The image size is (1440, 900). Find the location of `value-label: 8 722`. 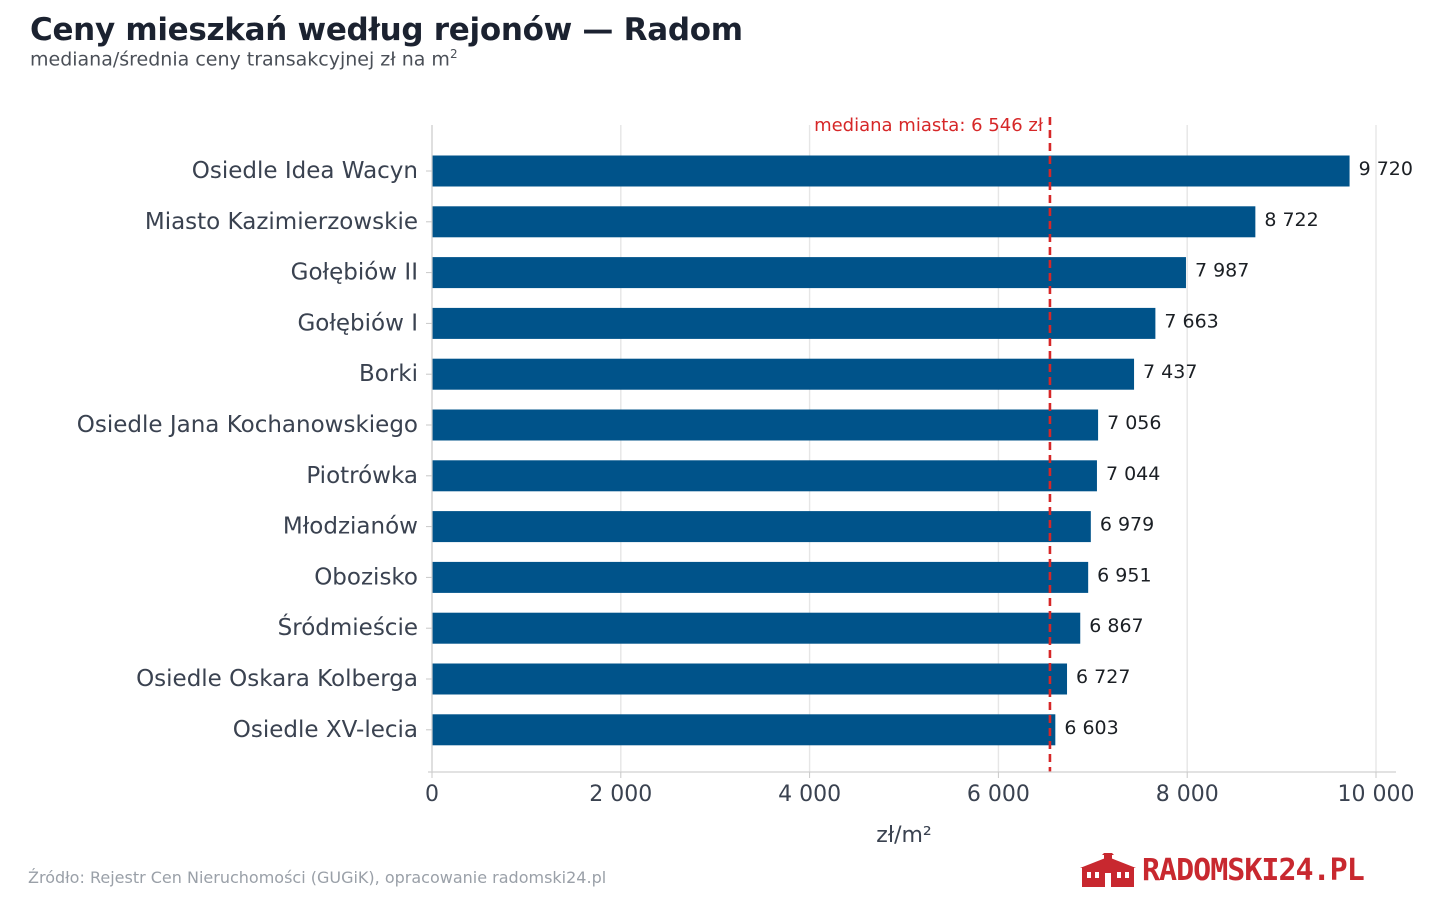

value-label: 8 722 is located at coordinates (1291, 220).